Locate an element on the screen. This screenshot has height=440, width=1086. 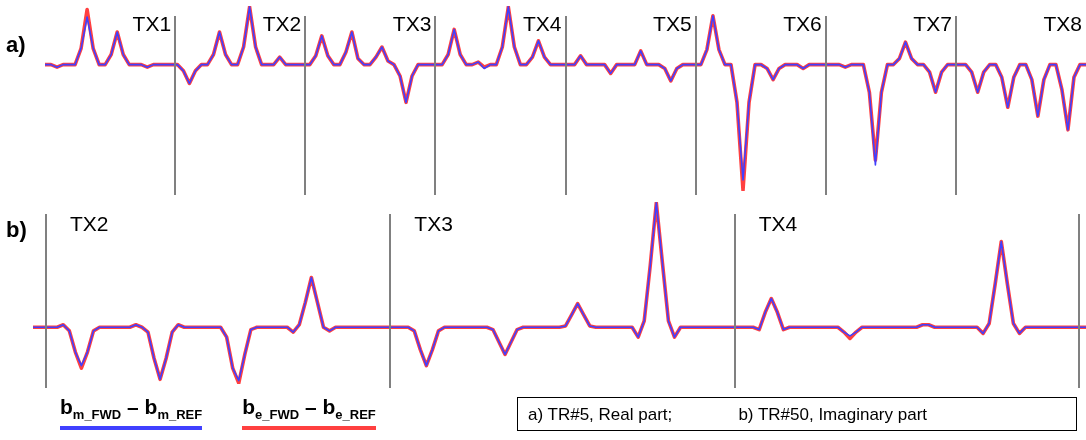
series-label: b$_{m_FWD}$ – b$_{m_REF}$ is located at coordinates (131, 409).